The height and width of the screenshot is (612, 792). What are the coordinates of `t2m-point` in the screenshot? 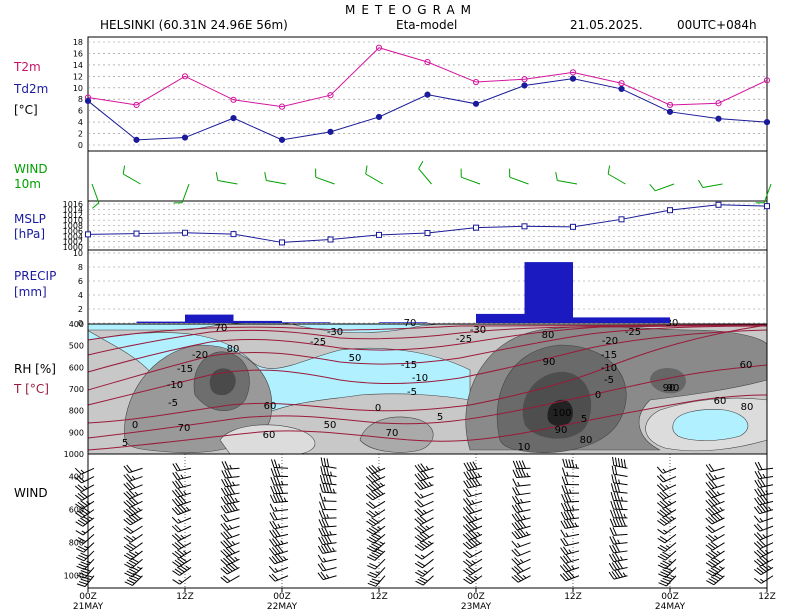 It's located at (379, 47).